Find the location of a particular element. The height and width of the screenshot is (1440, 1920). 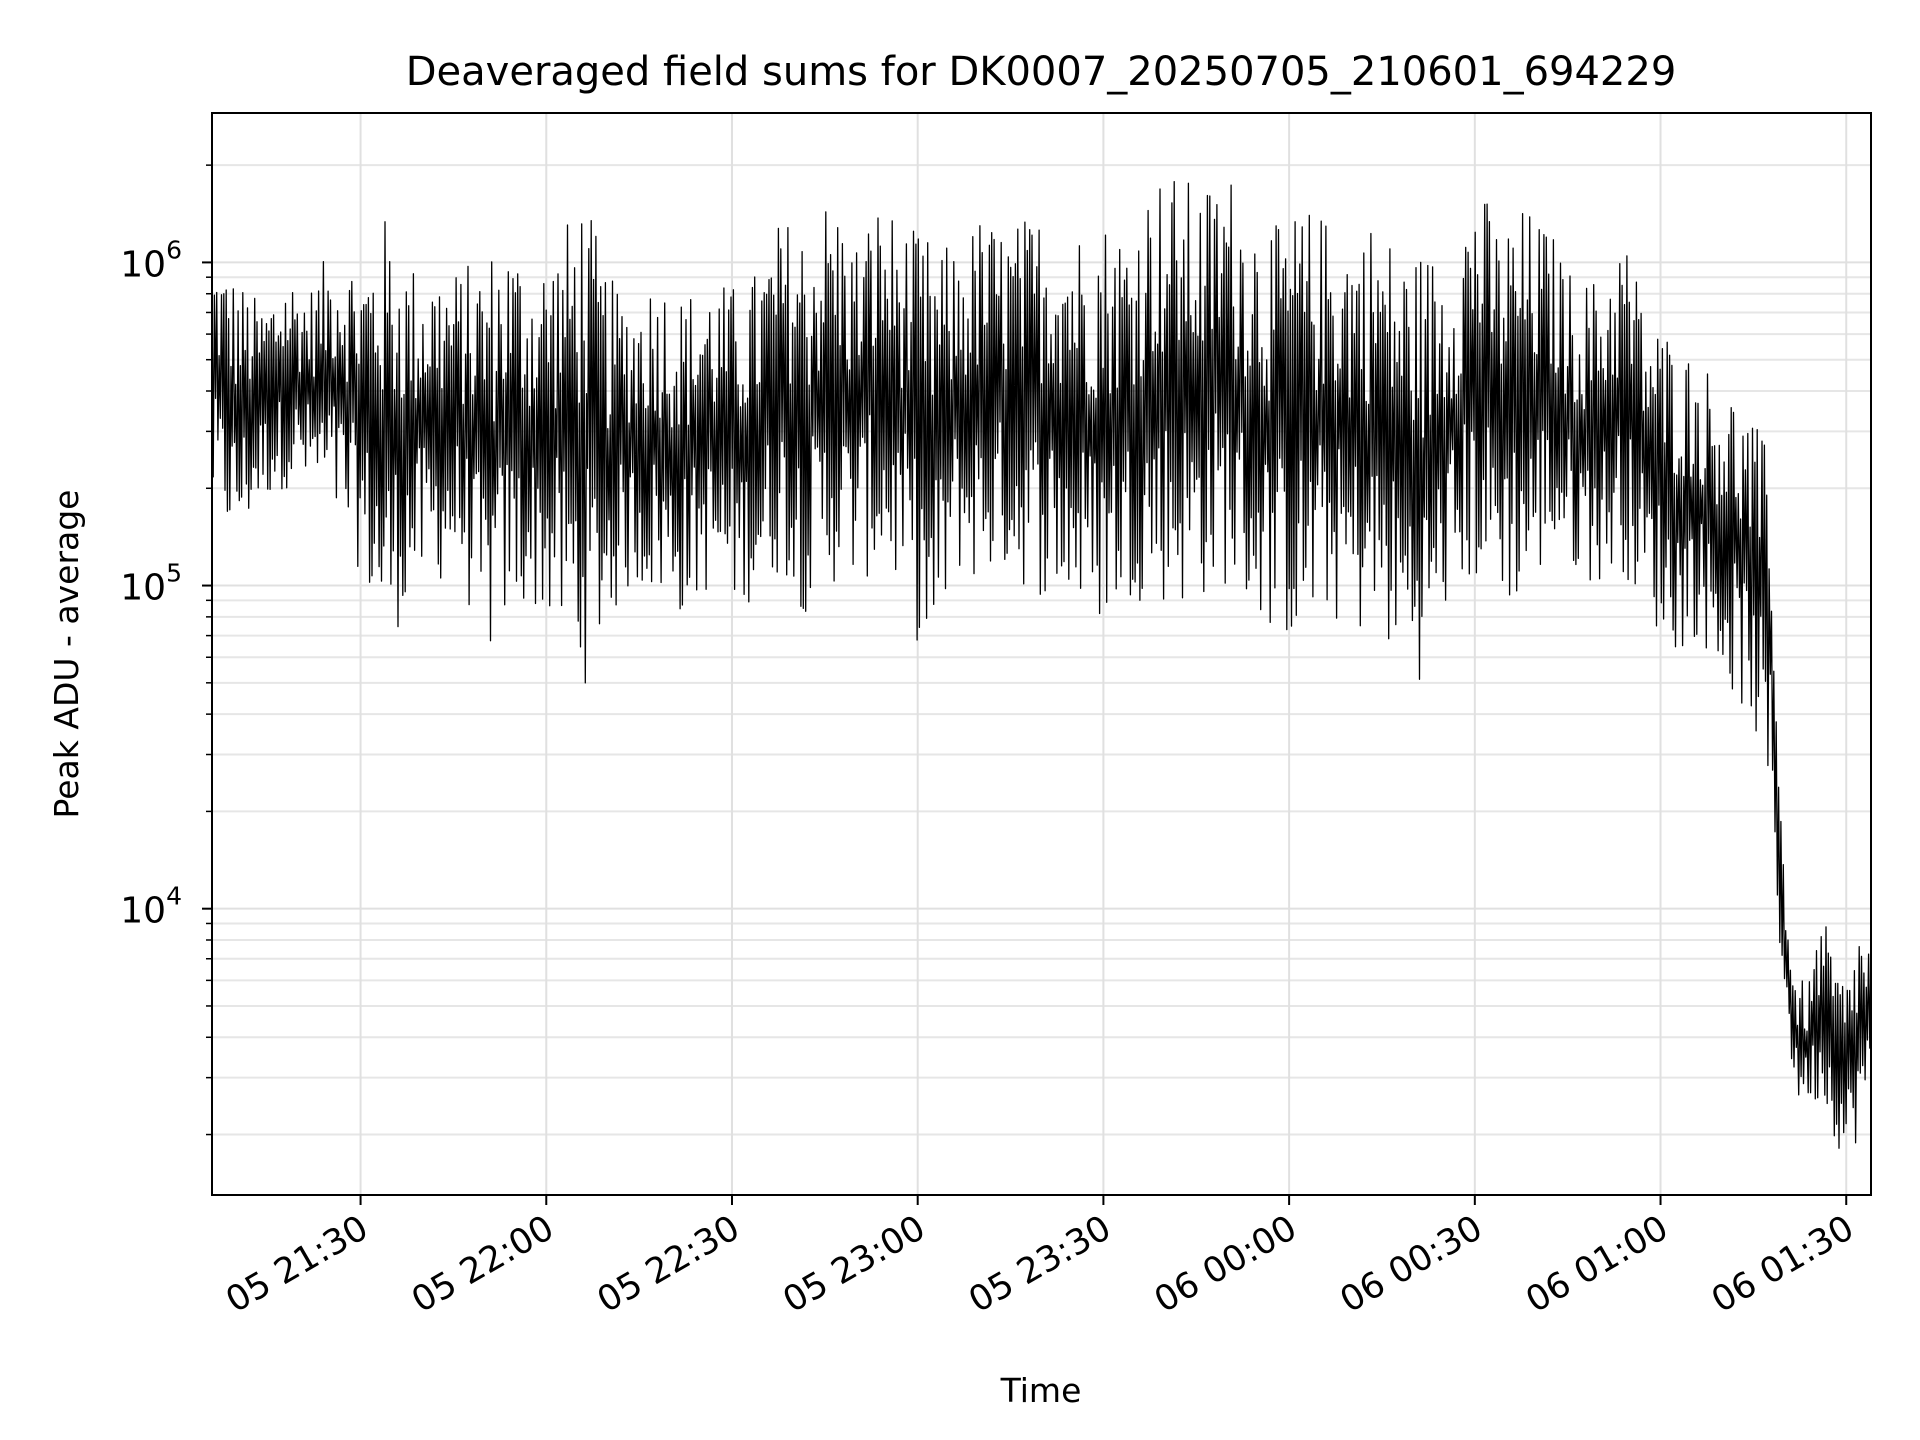

y-tick-label: 10⁵ is located at coordinates (151, 584).